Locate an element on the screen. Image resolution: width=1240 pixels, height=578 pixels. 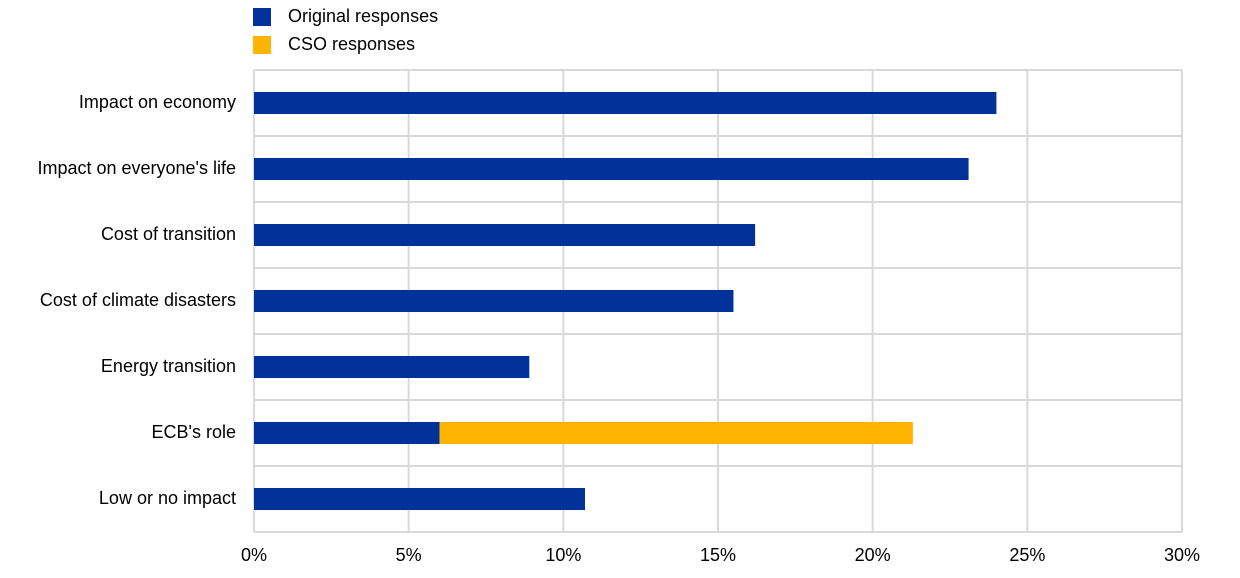
legend-label: CSO responses is located at coordinates (351, 44).